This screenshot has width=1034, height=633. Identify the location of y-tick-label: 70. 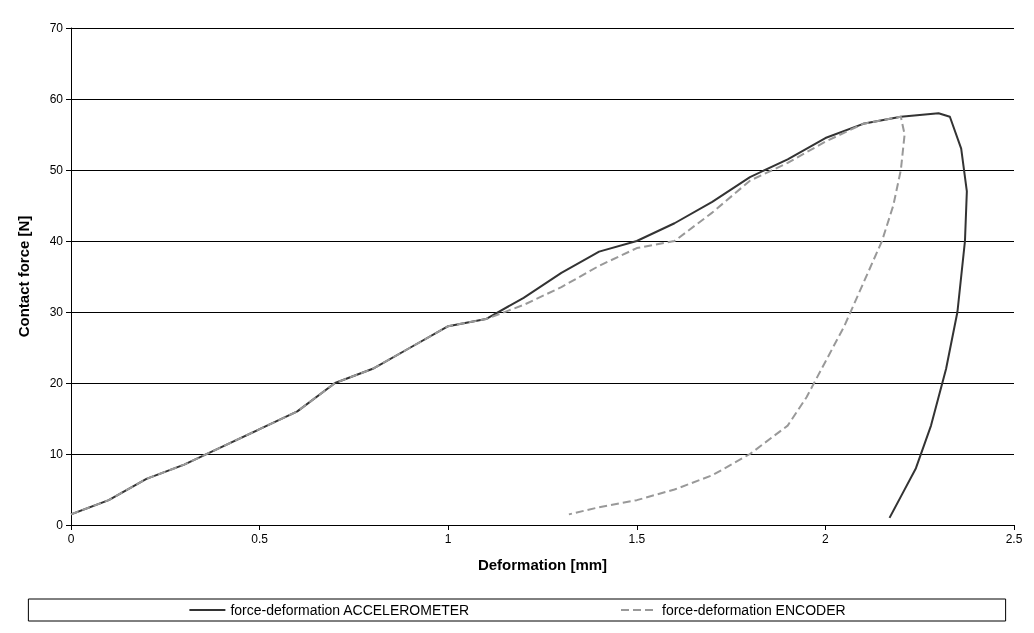
(56, 28).